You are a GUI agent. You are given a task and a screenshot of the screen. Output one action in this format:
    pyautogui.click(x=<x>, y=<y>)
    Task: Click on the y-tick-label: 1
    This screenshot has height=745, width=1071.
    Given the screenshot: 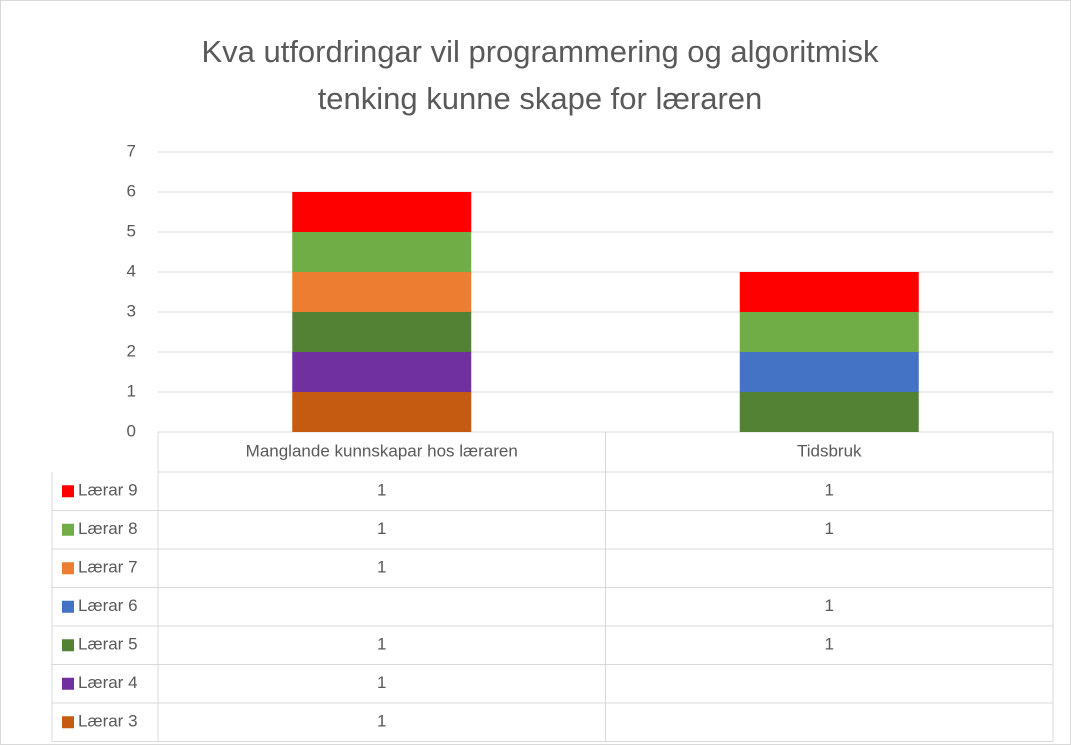 What is the action you would take?
    pyautogui.click(x=131, y=390)
    